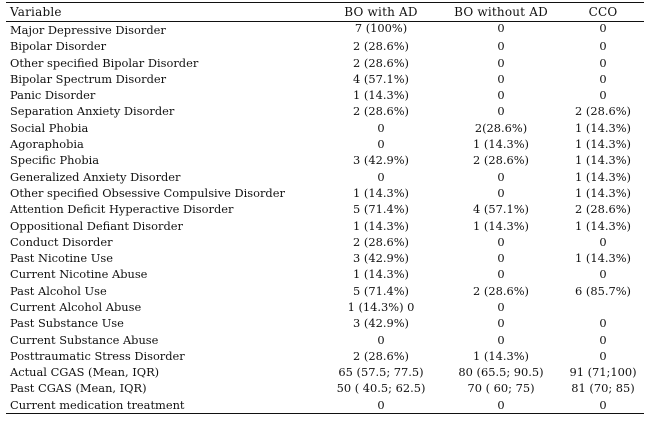 Image resolution: width=650 pixels, height=430 pixels. What do you see at coordinates (501, 12) in the screenshot?
I see `header-bo-without-ad: BO without AD` at bounding box center [501, 12].